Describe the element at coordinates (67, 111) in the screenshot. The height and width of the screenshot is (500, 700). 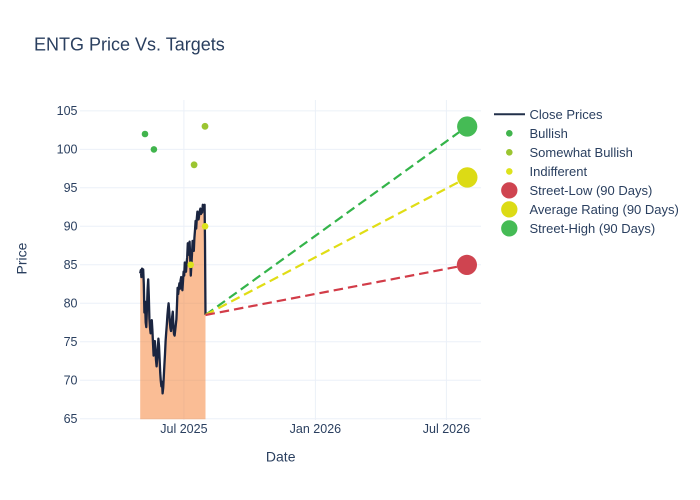
I see `svg-text: 105` at that location.